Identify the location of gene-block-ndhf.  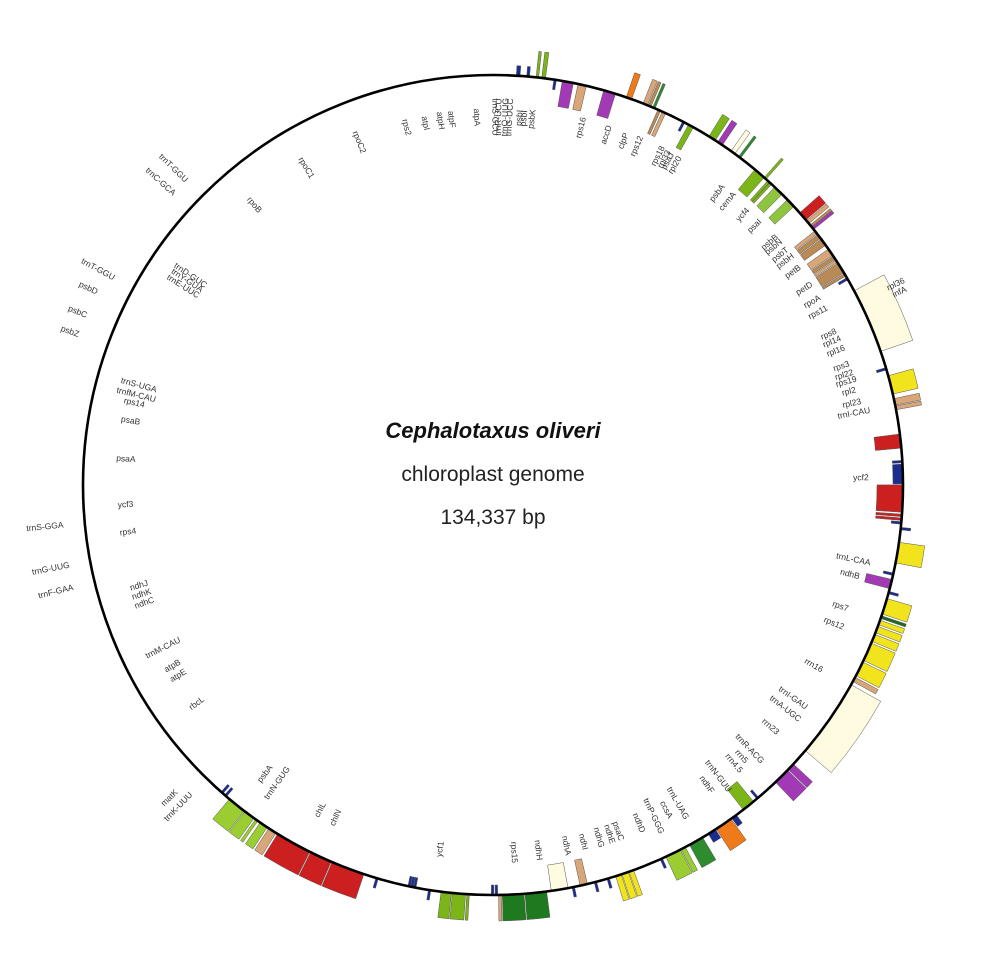
(910, 555).